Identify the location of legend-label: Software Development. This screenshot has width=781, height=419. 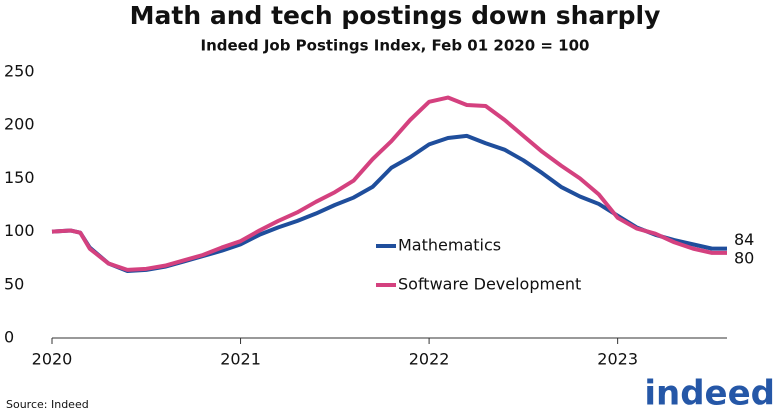
(489, 284).